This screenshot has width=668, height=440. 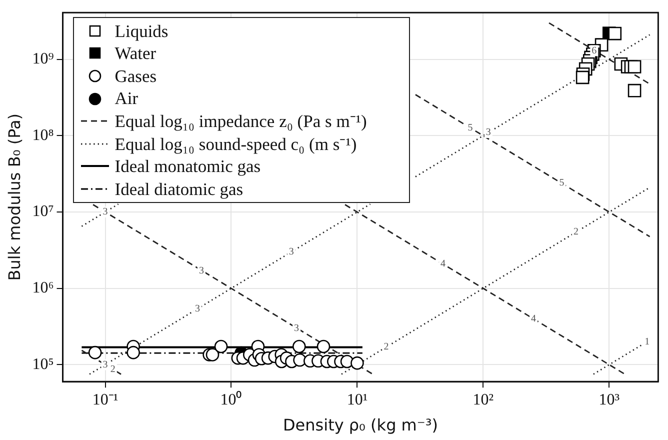 What do you see at coordinates (594, 50) in the screenshot?
I see `annotation: 6` at bounding box center [594, 50].